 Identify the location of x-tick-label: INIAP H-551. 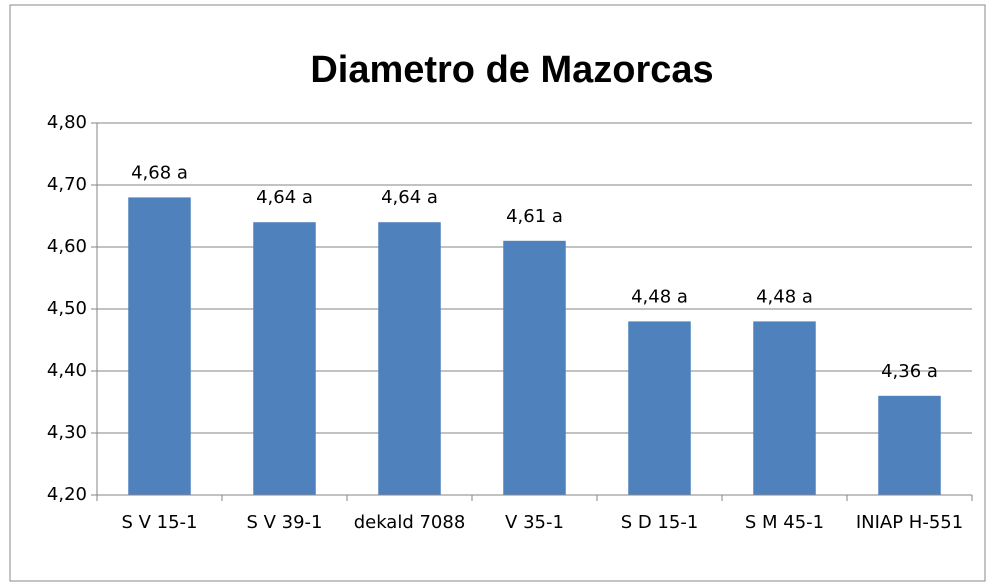
(909, 522).